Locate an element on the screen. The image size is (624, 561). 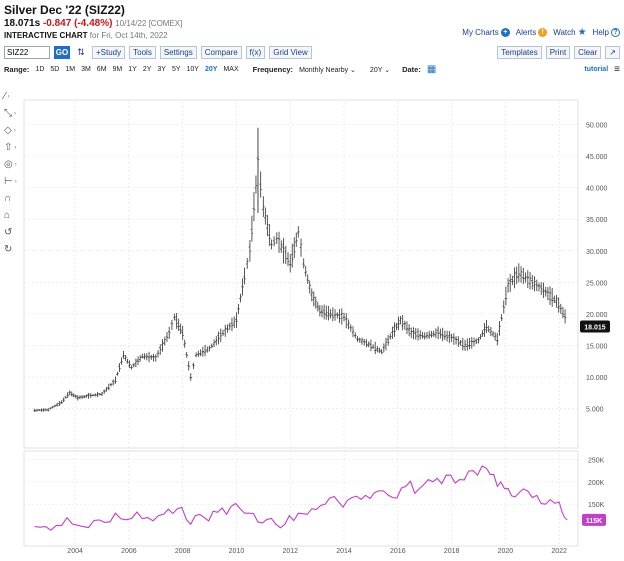
line-tool-icon: ⁄ › is located at coordinates (7, 96).